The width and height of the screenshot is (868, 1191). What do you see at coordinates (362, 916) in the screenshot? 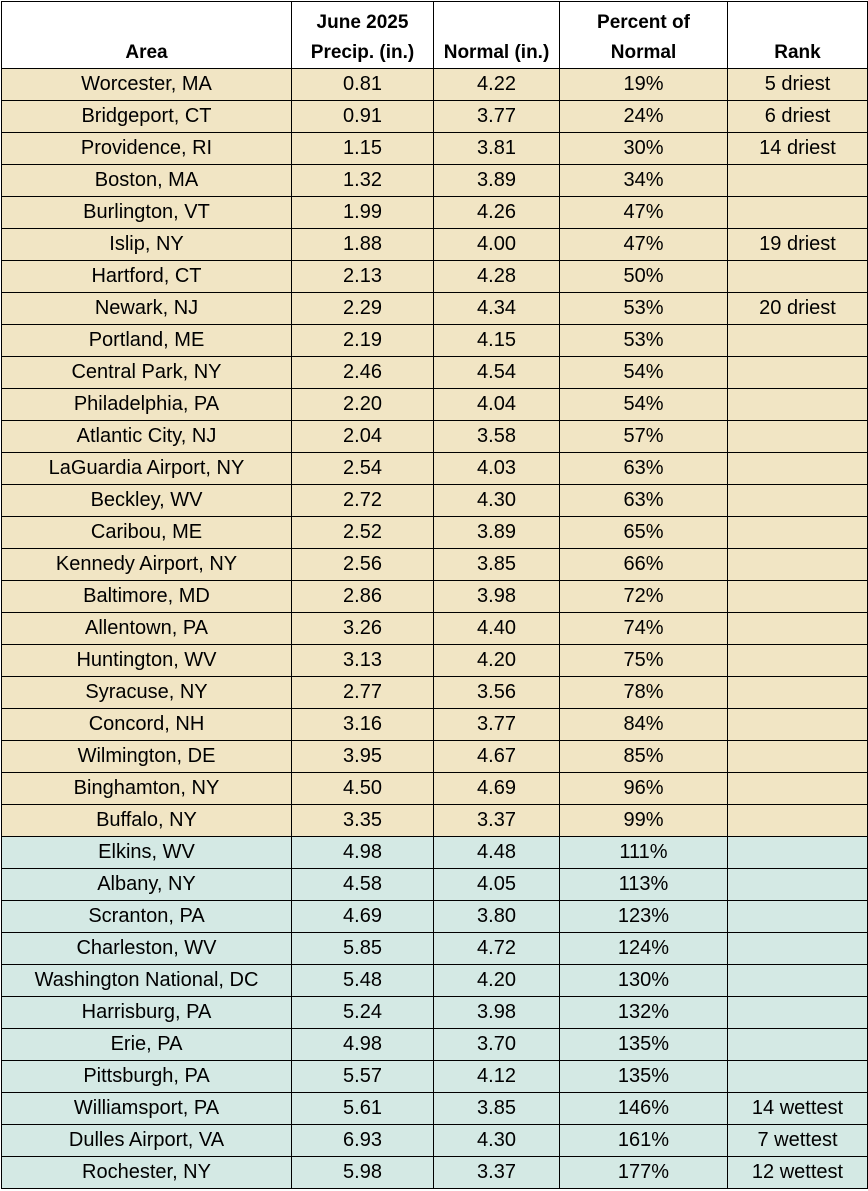
I see `precip-cell: 4.69` at bounding box center [362, 916].